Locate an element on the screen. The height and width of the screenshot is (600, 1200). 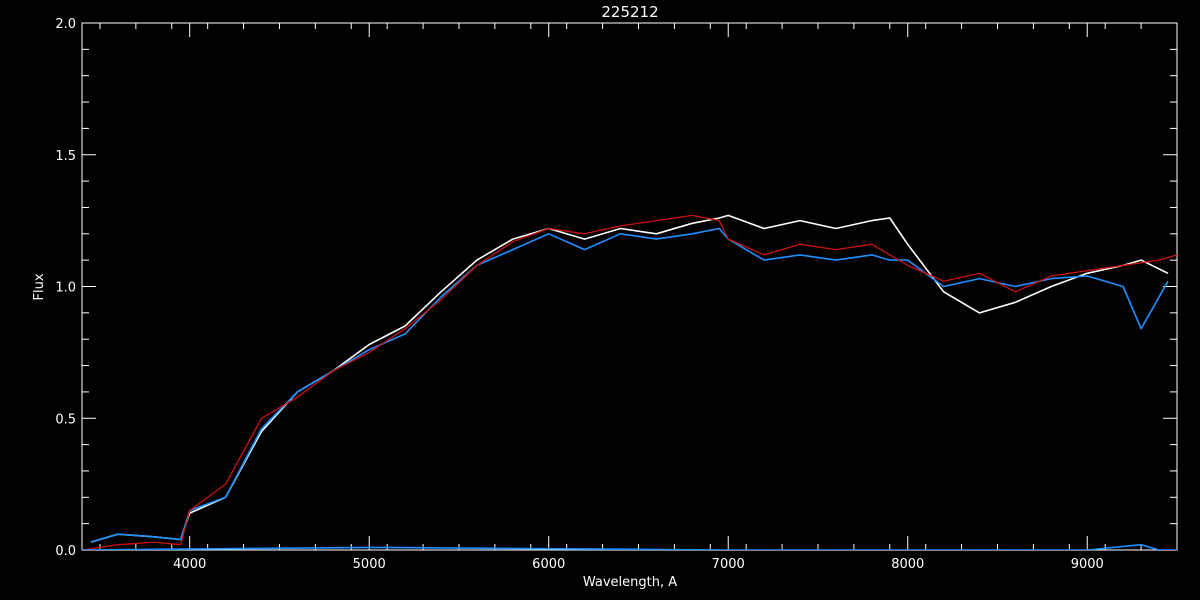
y-tick-label: 0.0 is located at coordinates (65, 551).